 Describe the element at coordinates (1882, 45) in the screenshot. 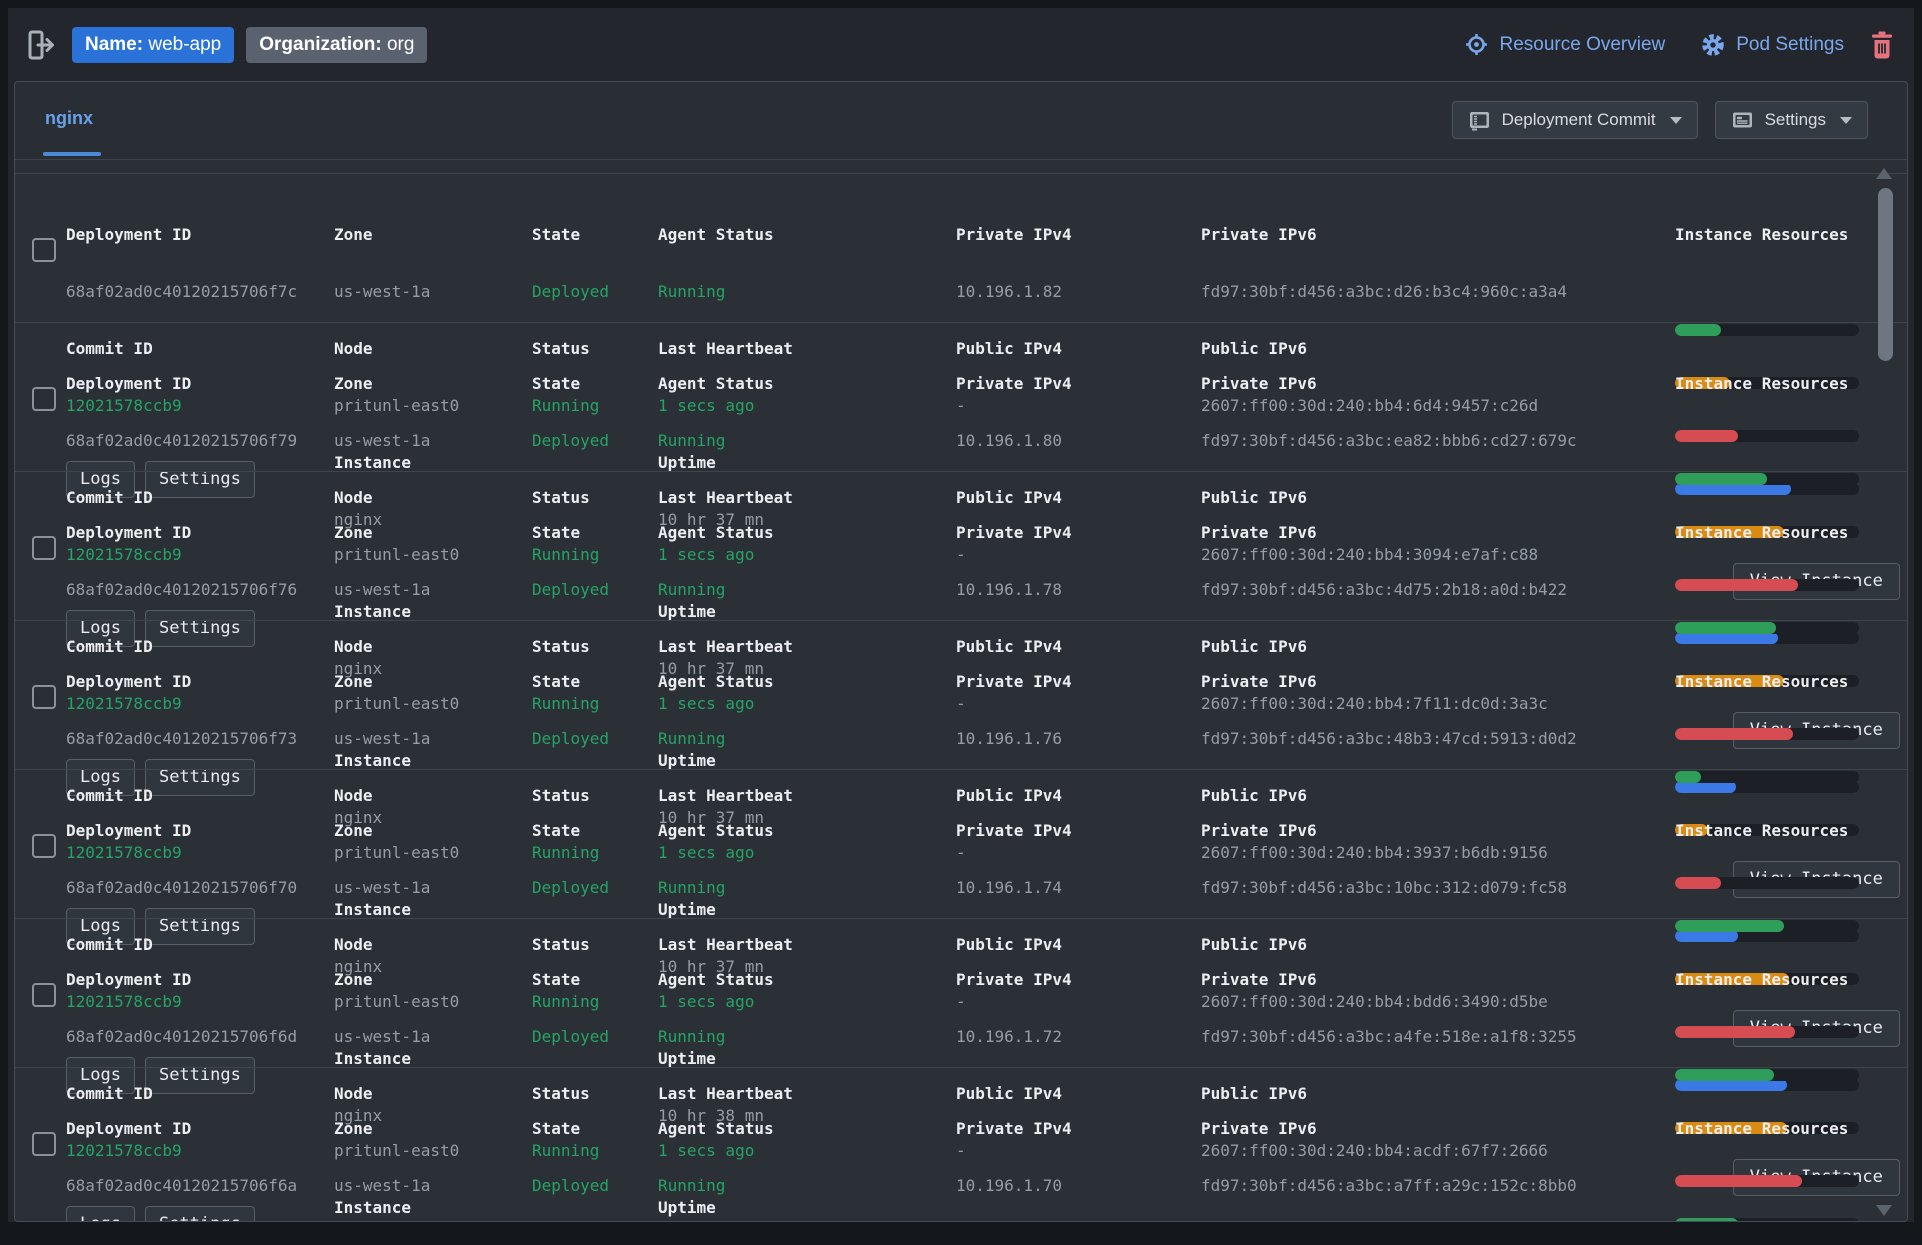

I see `delete-pod-trash-icon` at that location.